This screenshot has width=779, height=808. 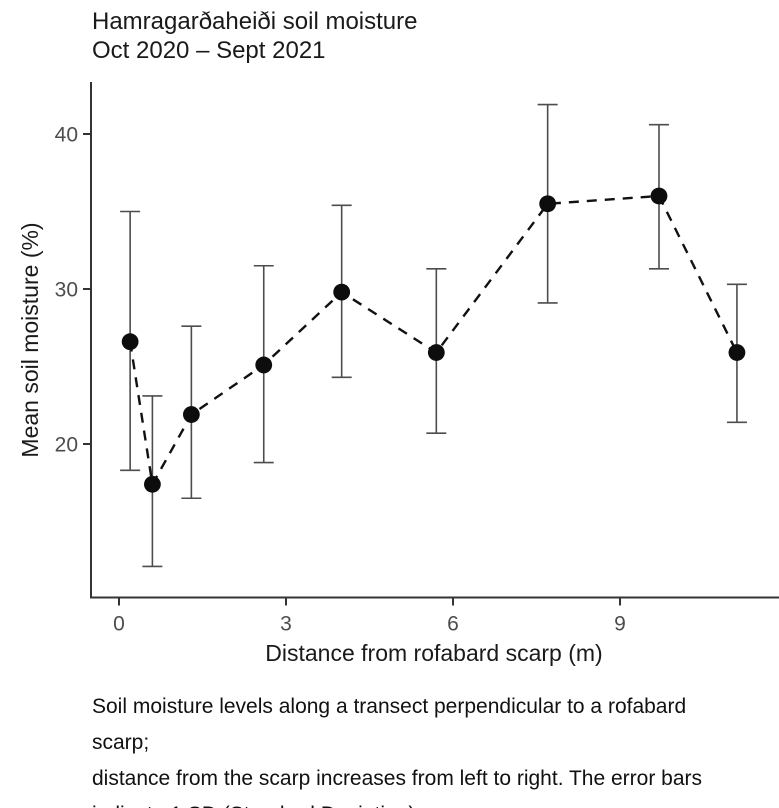 What do you see at coordinates (433, 653) in the screenshot?
I see `x-axis-label: Distance from rofabard scarp (m)` at bounding box center [433, 653].